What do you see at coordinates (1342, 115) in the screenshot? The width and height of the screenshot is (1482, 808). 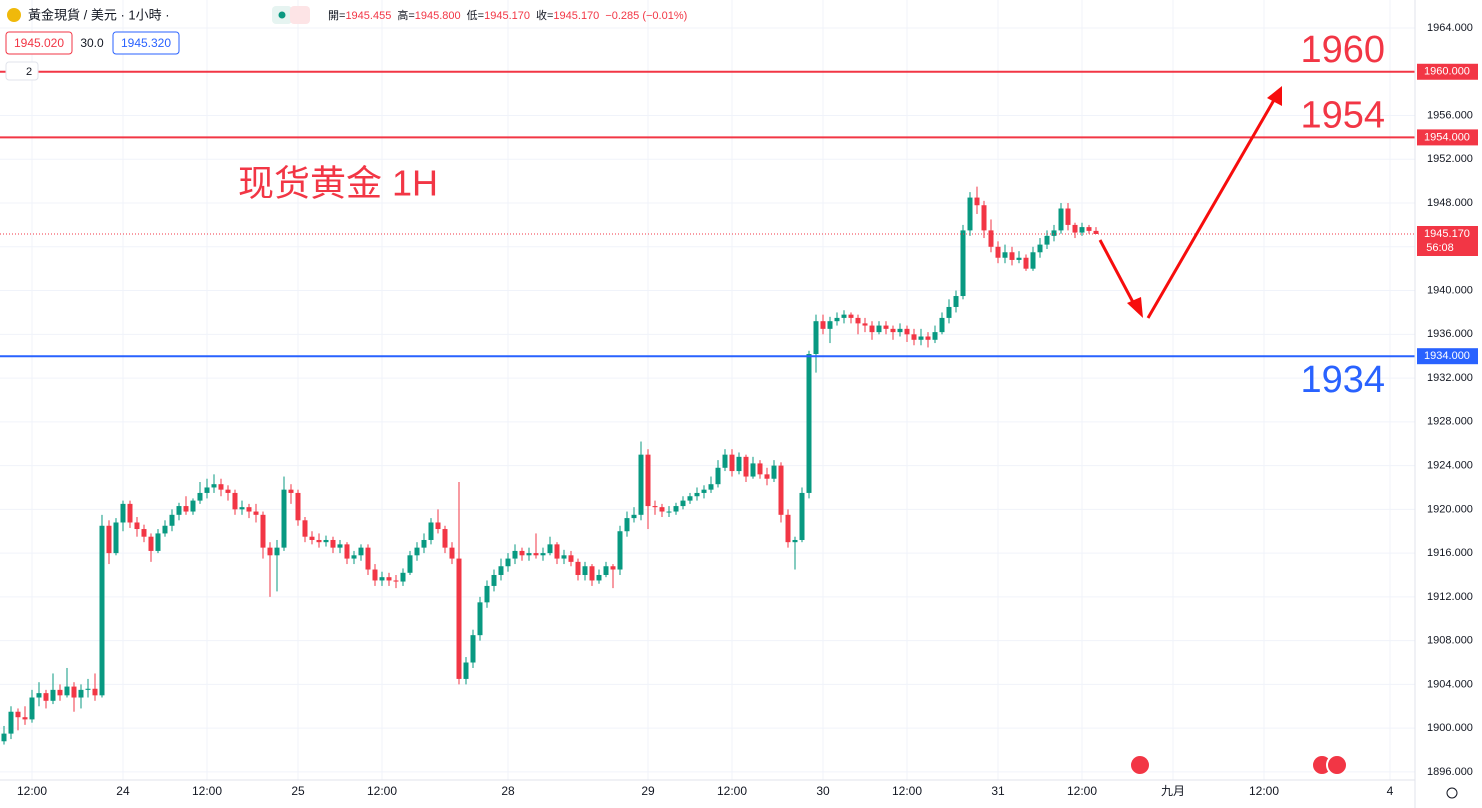 I see `level-annotation: 1954` at bounding box center [1342, 115].